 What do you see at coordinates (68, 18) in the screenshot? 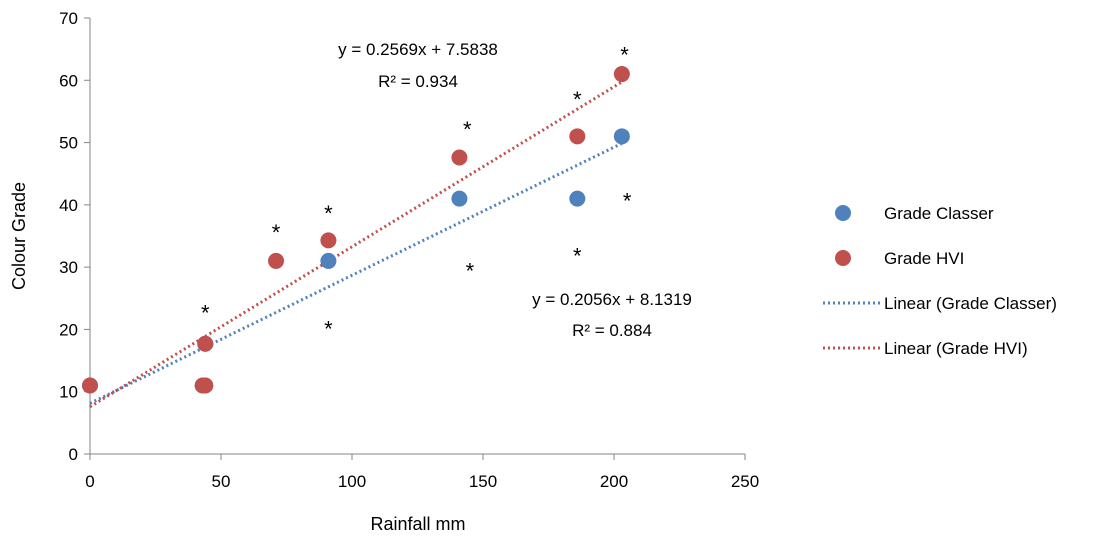
I see `y-tick-label: 70` at bounding box center [68, 18].